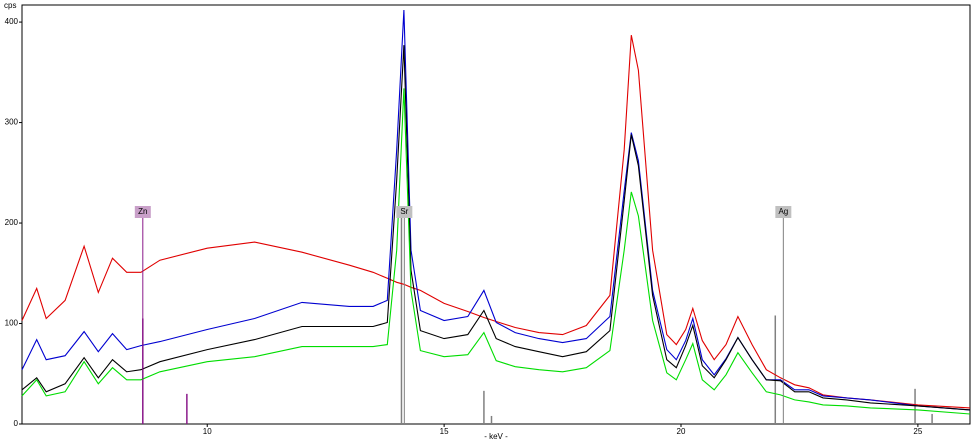  I want to click on y-tick-label: 100, so click(12, 323).